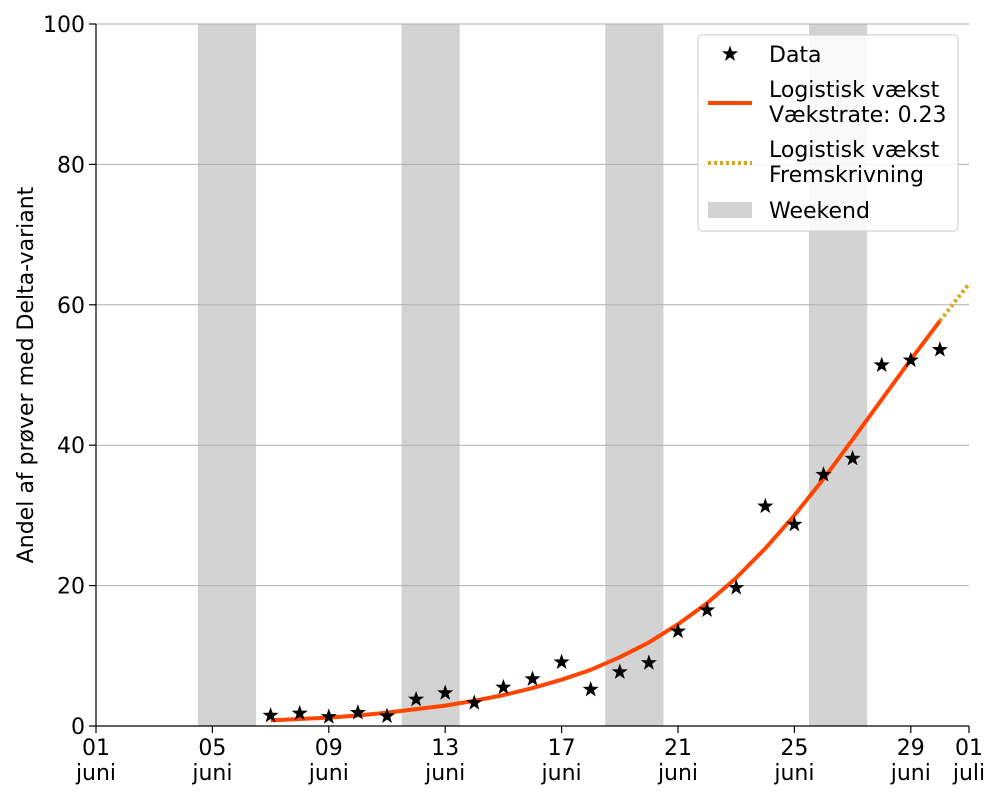 This screenshot has width=1000, height=800. I want to click on legend-label: Fremskrivning, so click(846, 175).